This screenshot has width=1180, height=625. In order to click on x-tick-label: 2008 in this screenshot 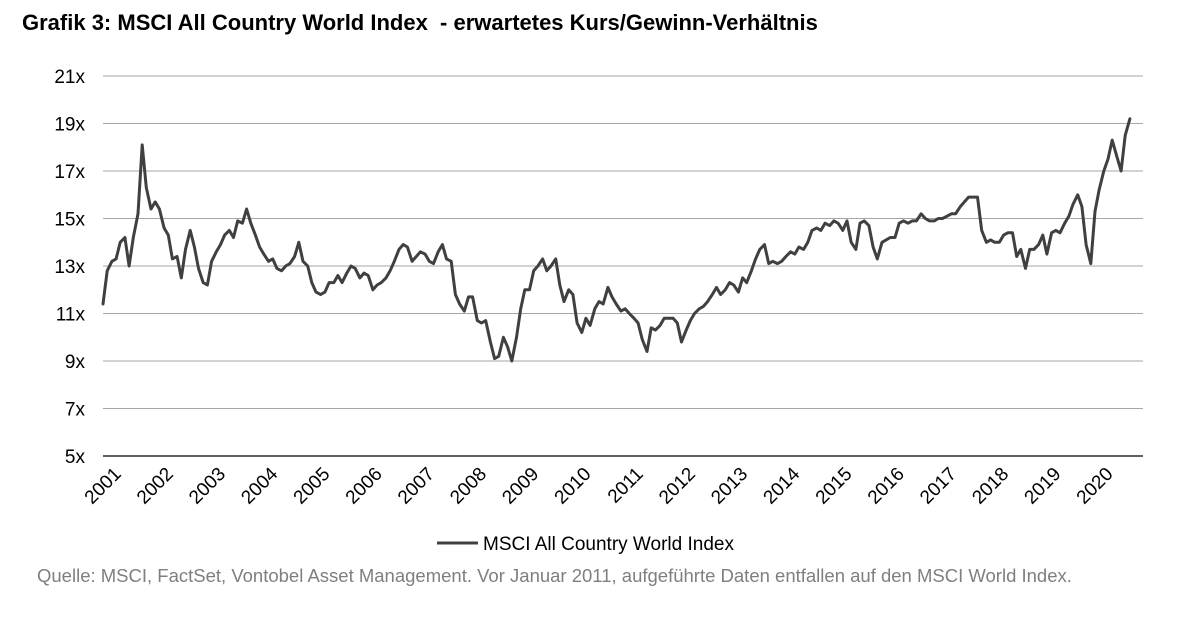, I will do `click(468, 486)`.